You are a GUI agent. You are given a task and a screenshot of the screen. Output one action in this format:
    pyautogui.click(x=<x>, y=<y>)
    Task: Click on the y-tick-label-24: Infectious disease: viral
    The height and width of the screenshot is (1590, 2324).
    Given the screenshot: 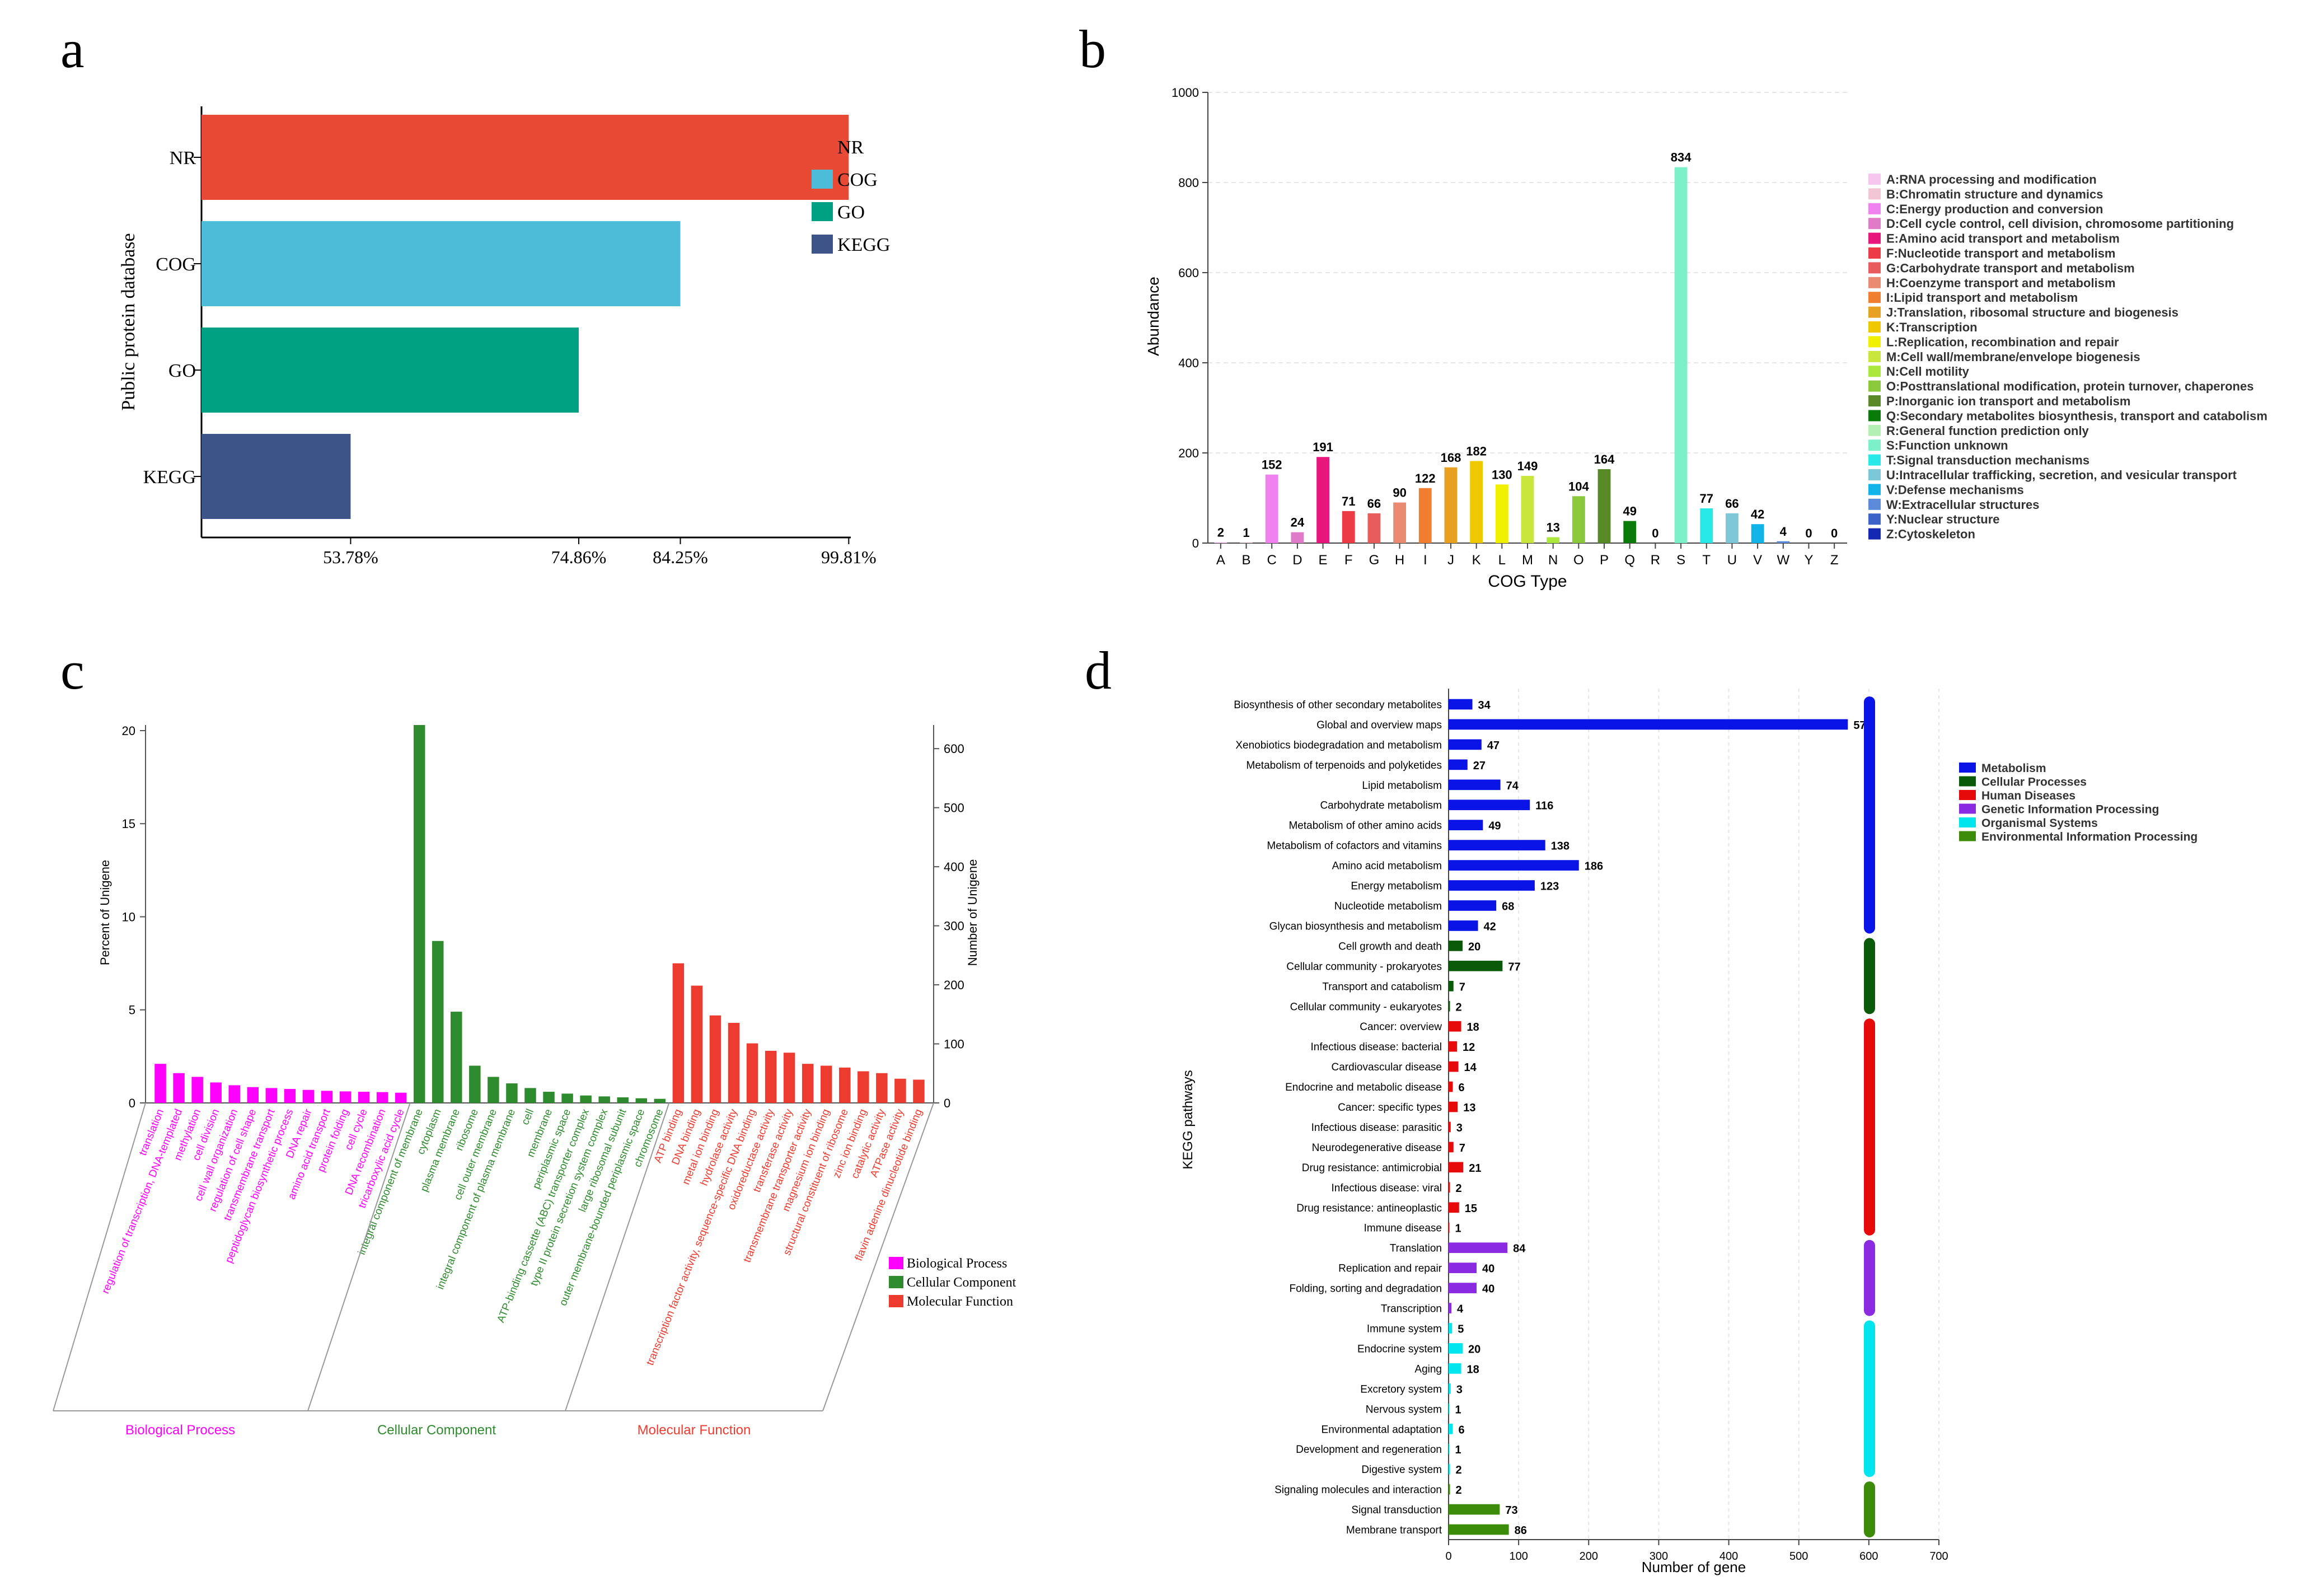 What is the action you would take?
    pyautogui.click(x=1387, y=1188)
    